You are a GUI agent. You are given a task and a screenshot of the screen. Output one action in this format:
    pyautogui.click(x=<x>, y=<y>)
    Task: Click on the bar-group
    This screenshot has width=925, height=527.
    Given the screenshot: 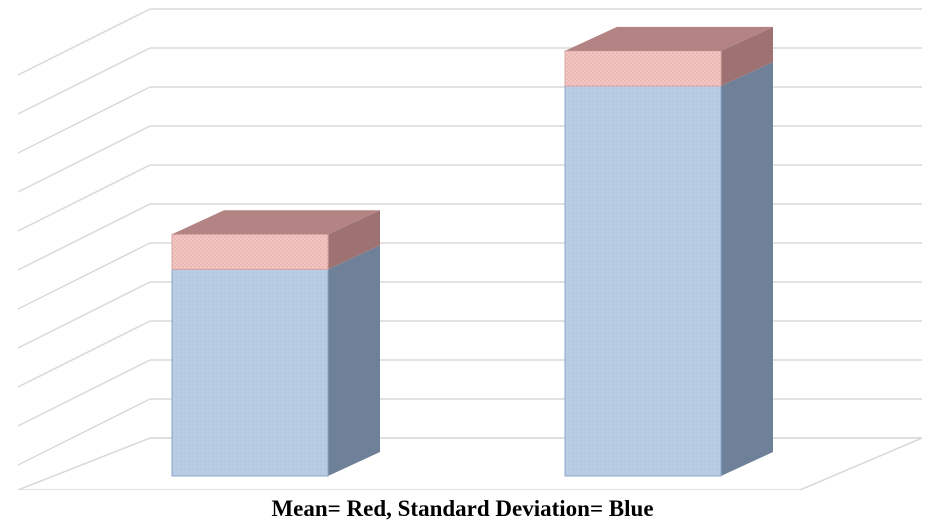 What is the action you would take?
    pyautogui.click(x=275, y=343)
    